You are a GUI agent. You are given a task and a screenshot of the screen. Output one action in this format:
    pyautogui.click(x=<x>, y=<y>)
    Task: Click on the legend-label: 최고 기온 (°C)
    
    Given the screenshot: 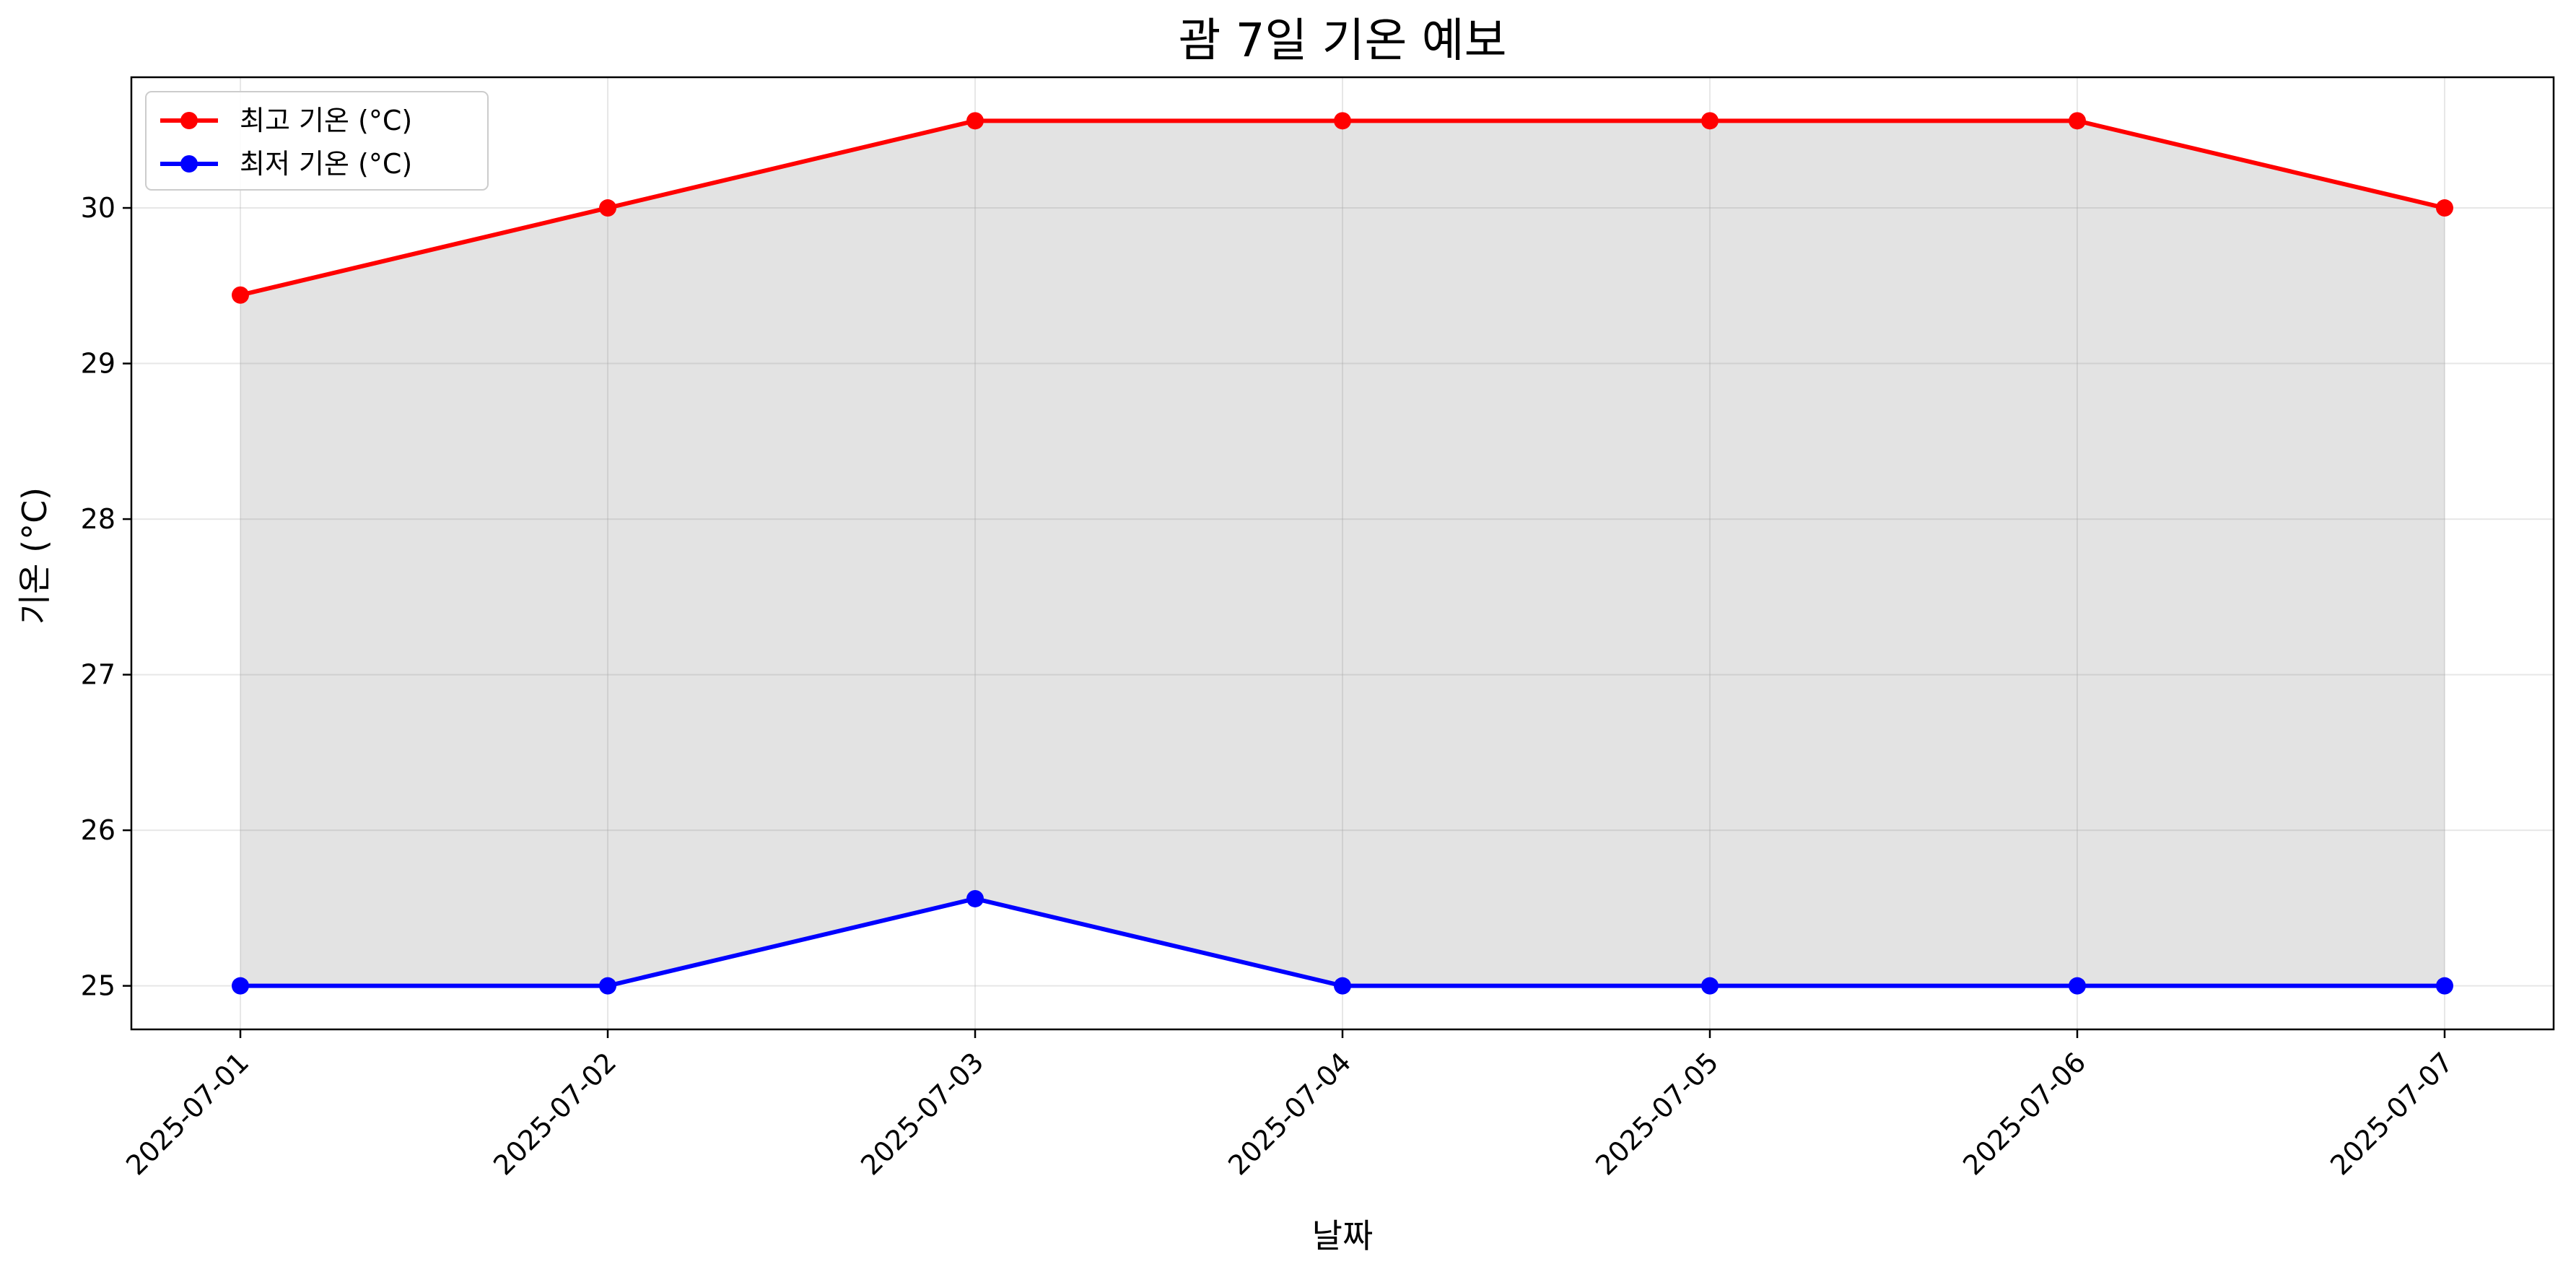 What is the action you would take?
    pyautogui.click(x=326, y=120)
    